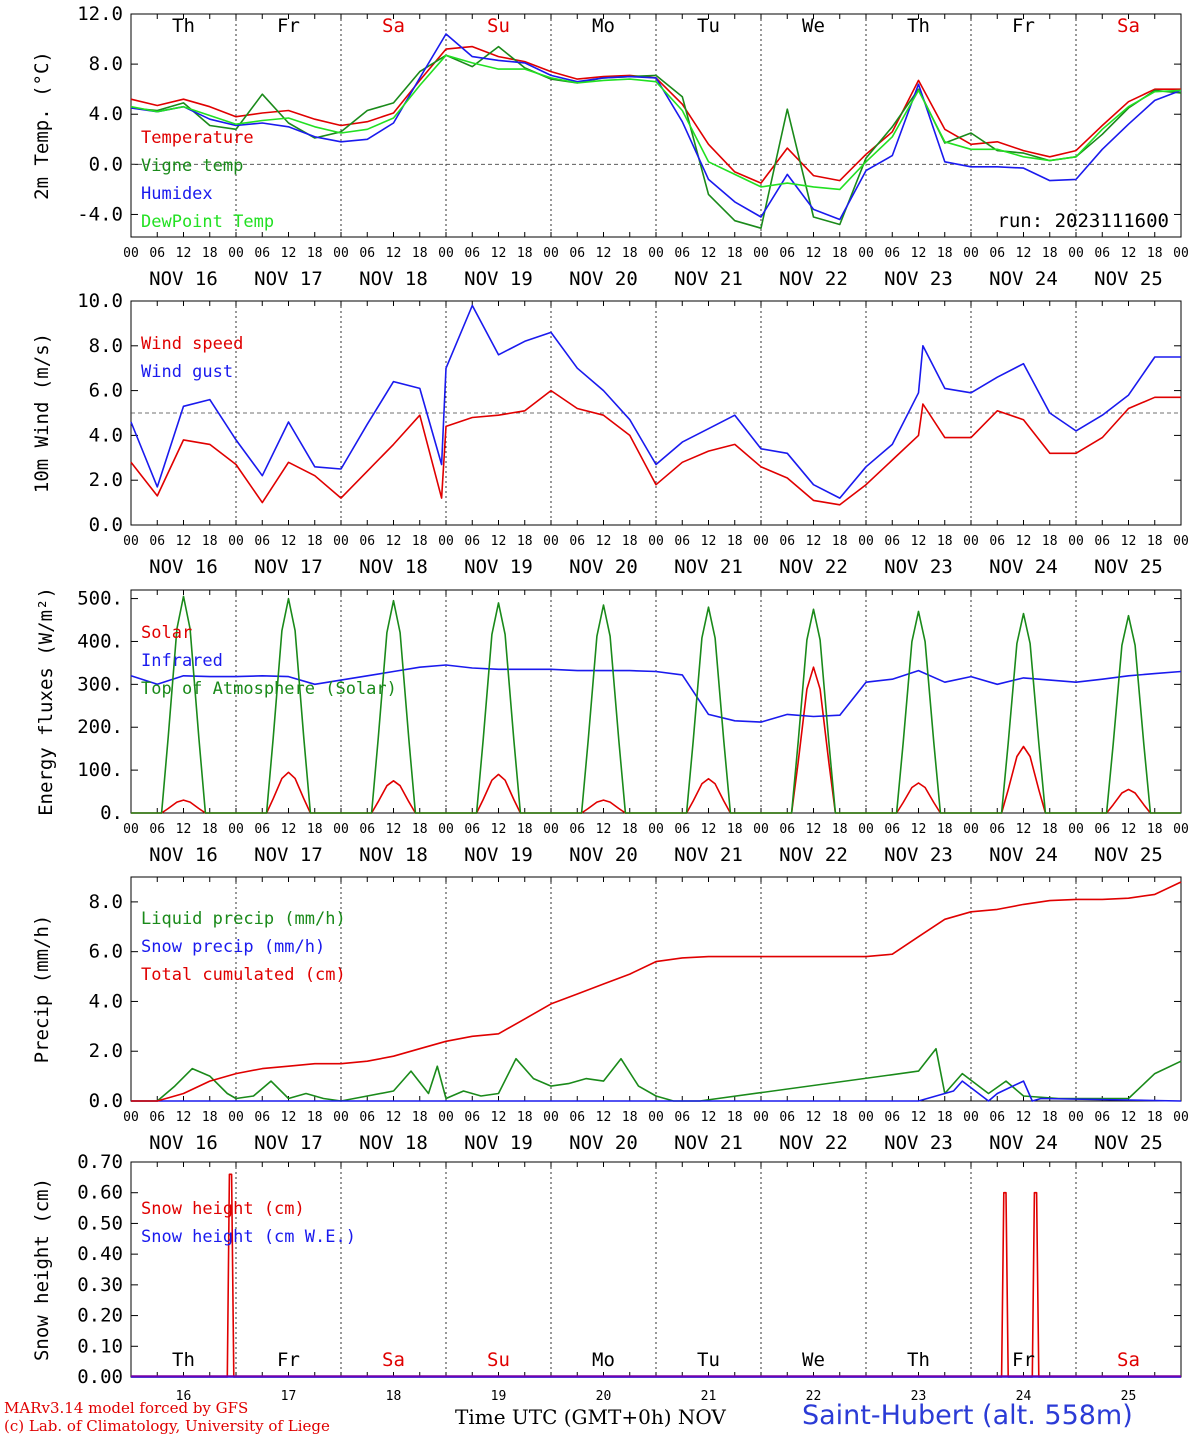  I want to click on date-label: NOV 20, so click(603, 1143).